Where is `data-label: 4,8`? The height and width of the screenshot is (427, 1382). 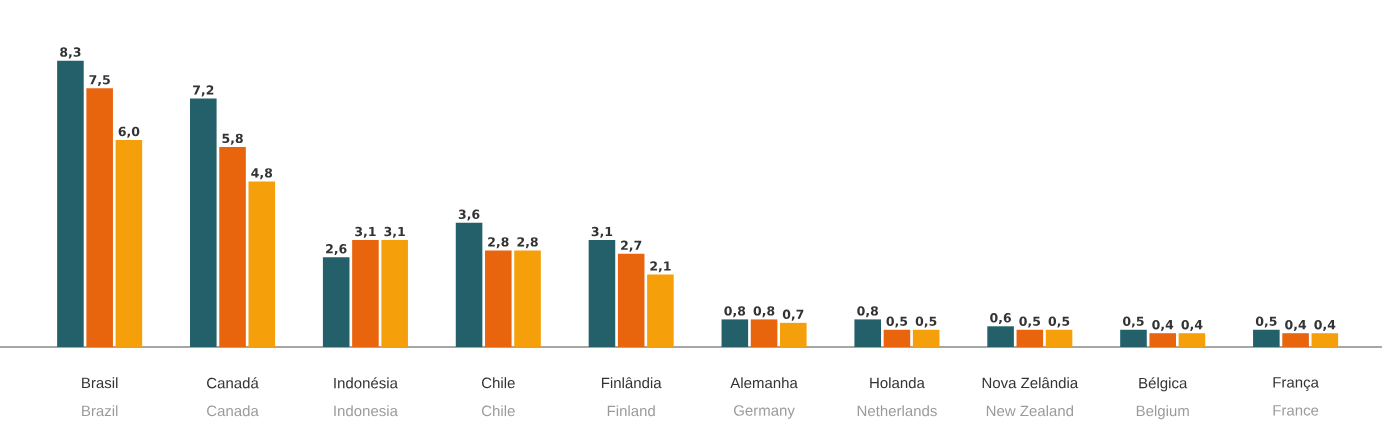 data-label: 4,8 is located at coordinates (262, 174).